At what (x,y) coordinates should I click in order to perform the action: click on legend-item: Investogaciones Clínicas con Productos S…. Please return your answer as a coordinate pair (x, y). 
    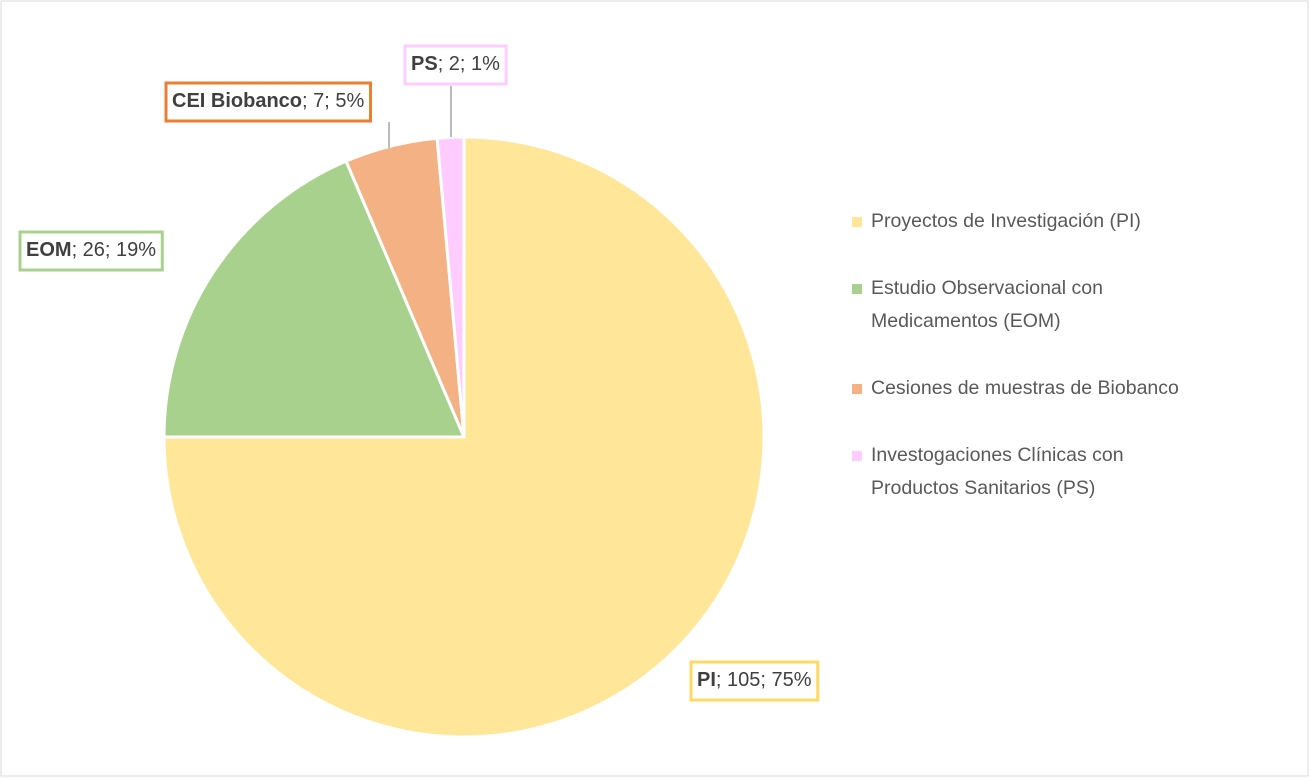
    Looking at the image, I should click on (1072, 472).